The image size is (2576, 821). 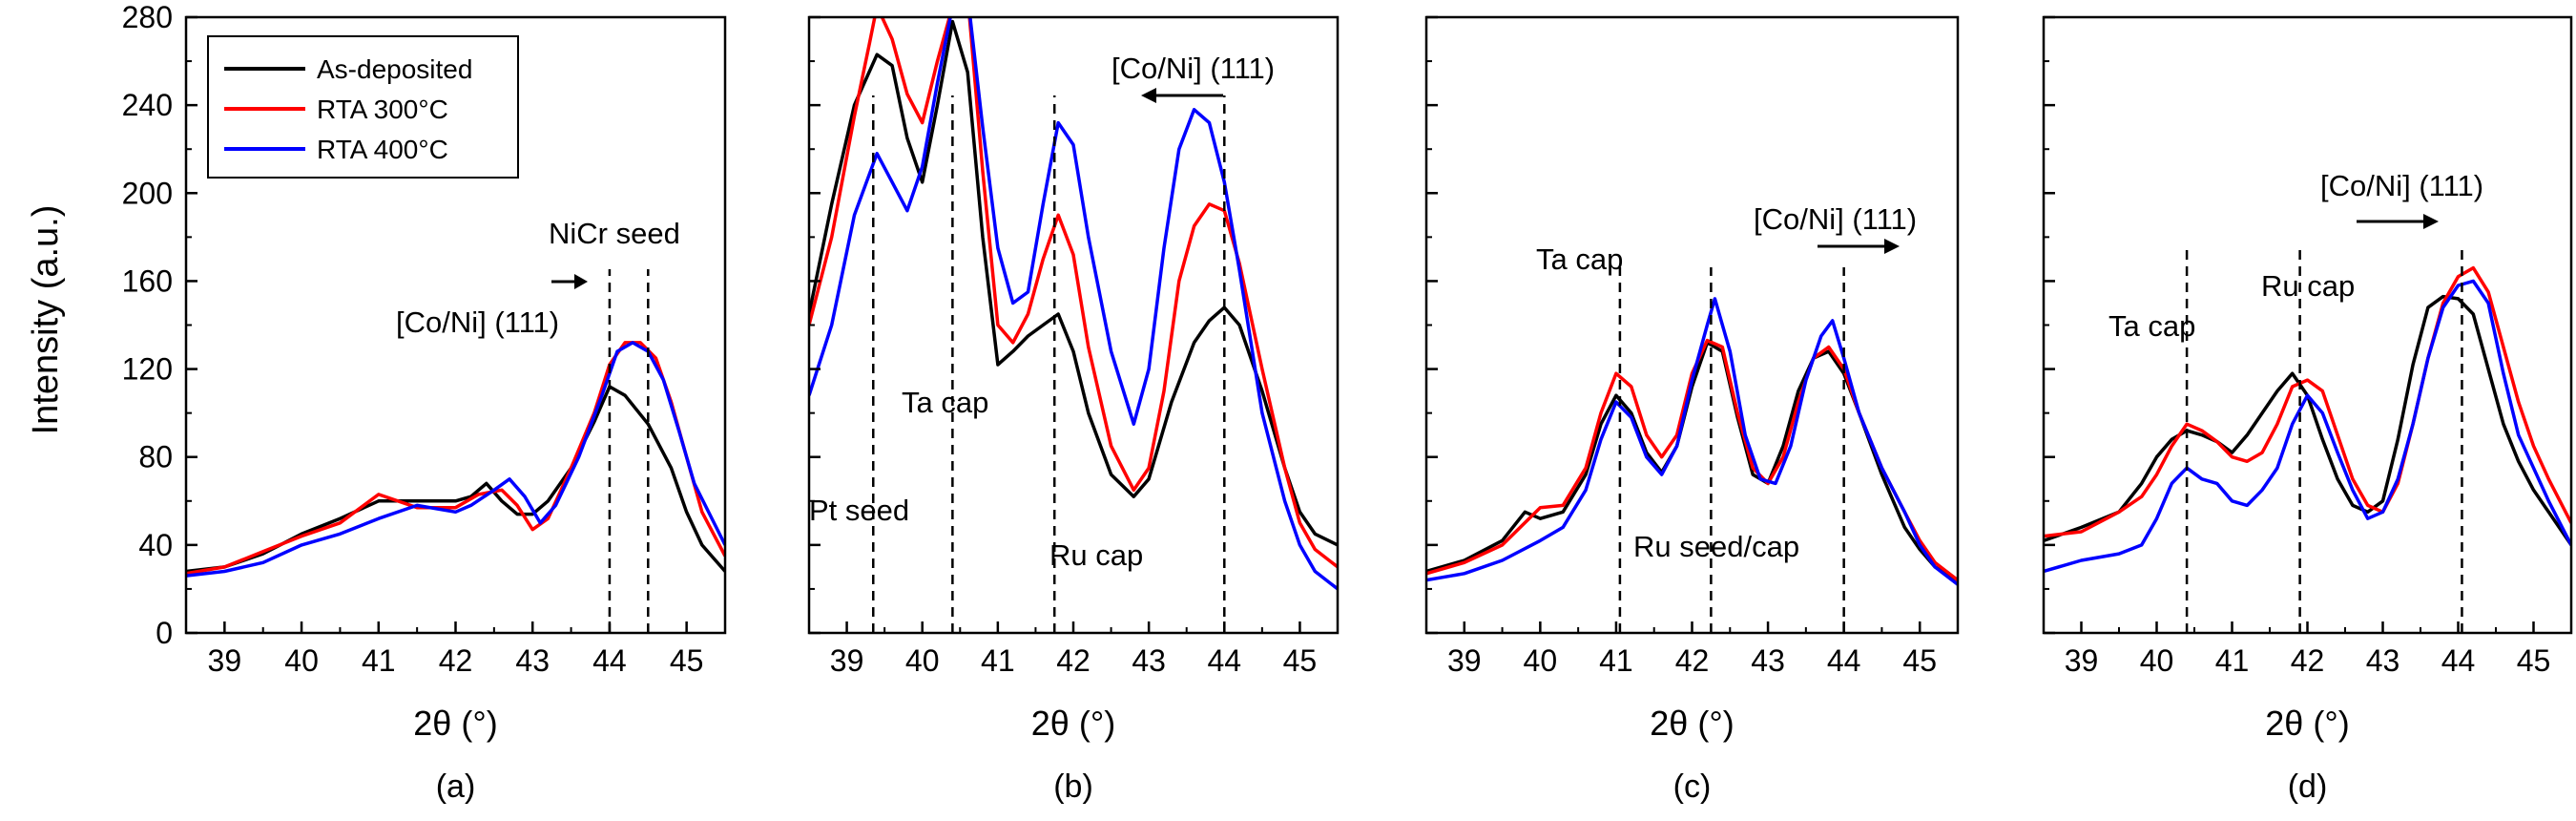 I want to click on legend-item-rta-400: RTA 400°C, so click(x=336, y=150).